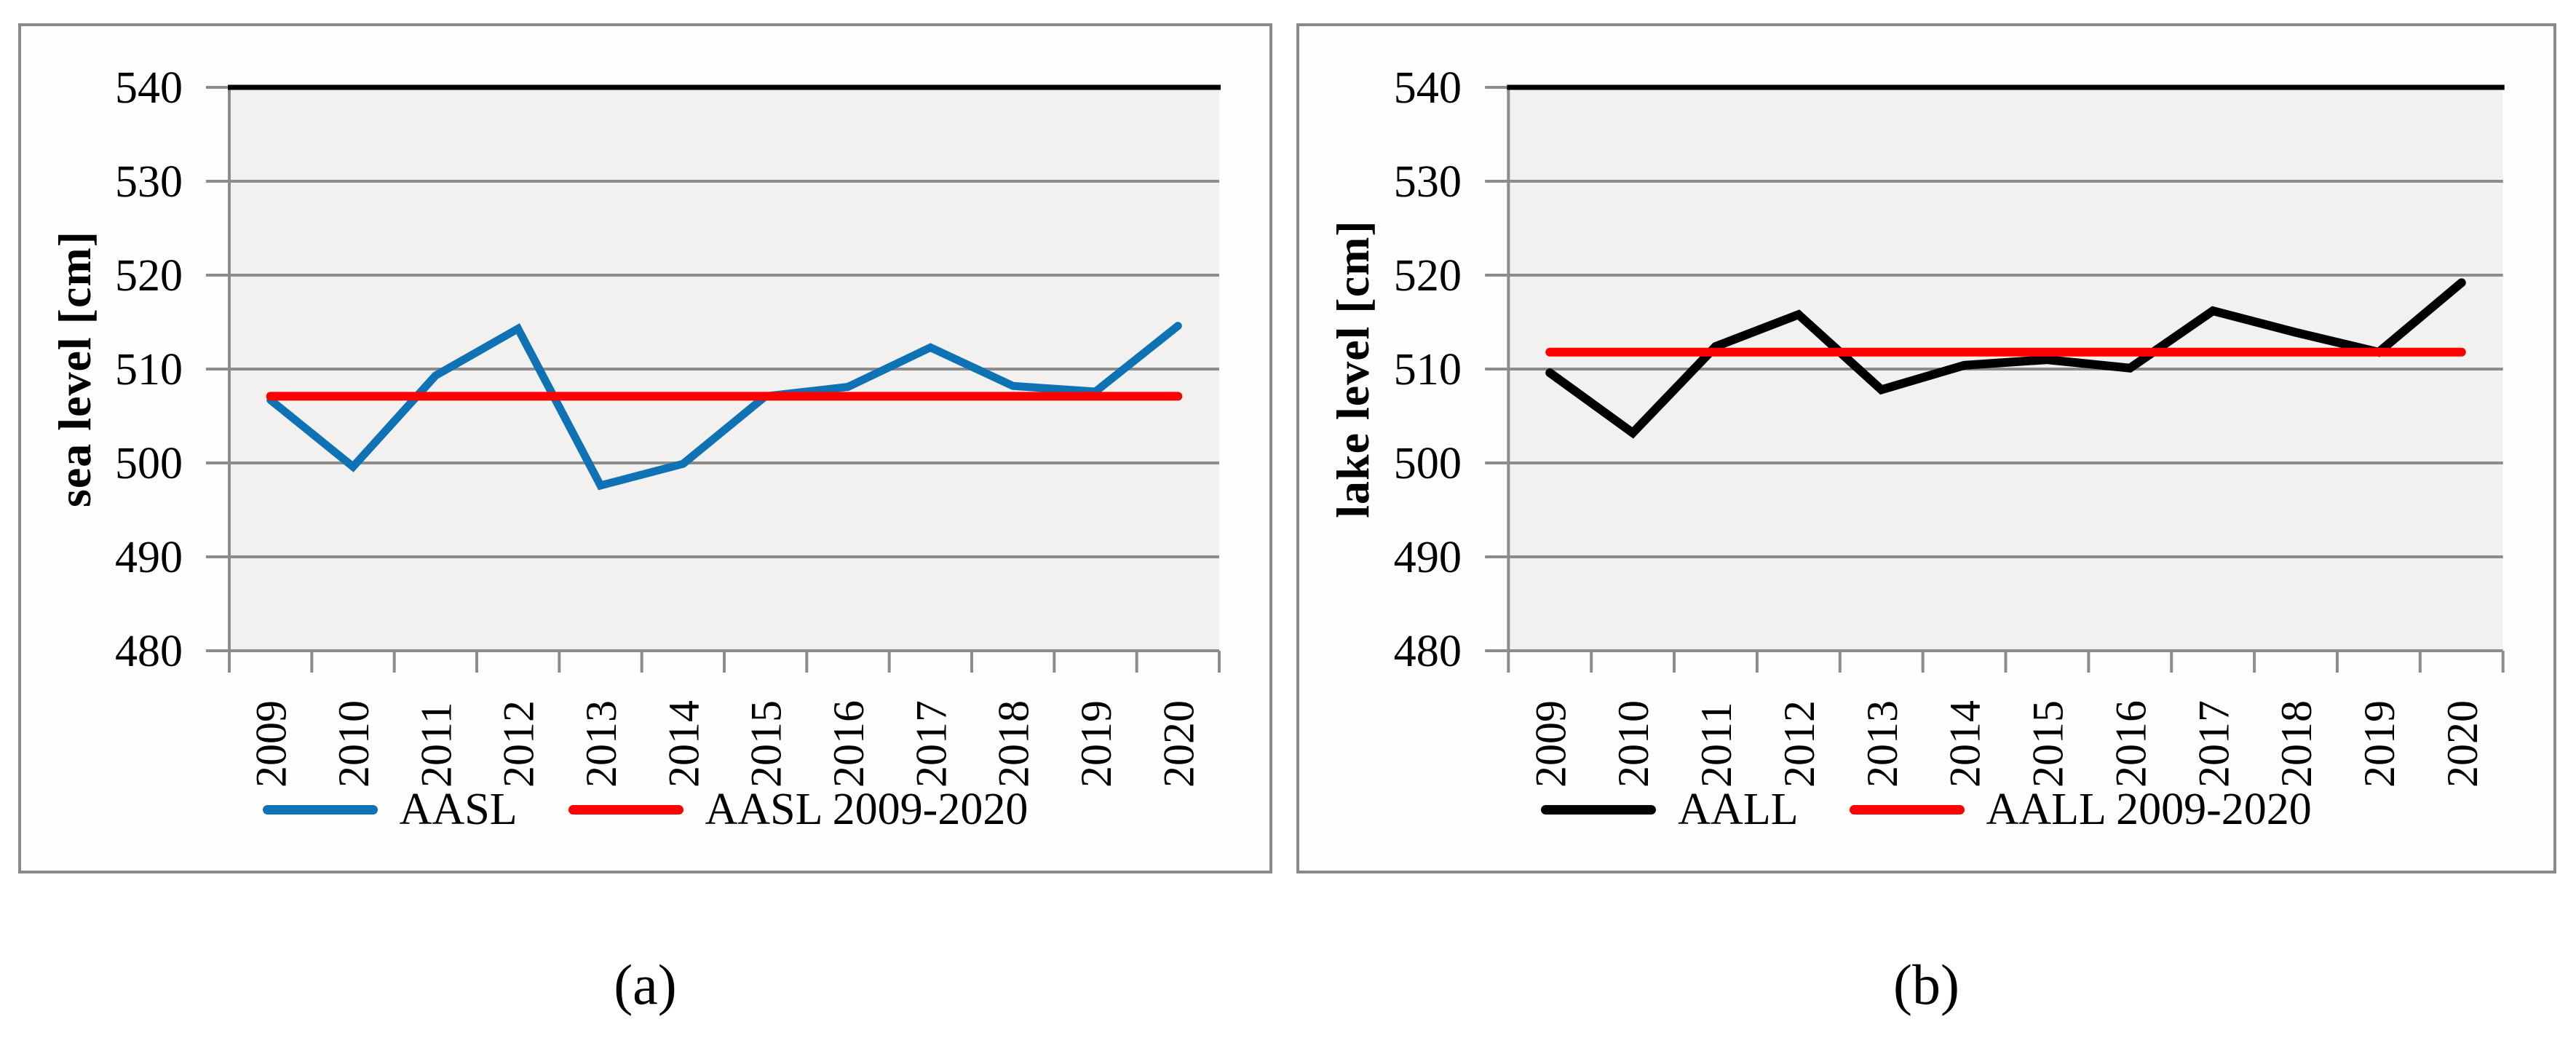 Image resolution: width=2576 pixels, height=1046 pixels. I want to click on legend-label: AASL 2009-2020, so click(867, 809).